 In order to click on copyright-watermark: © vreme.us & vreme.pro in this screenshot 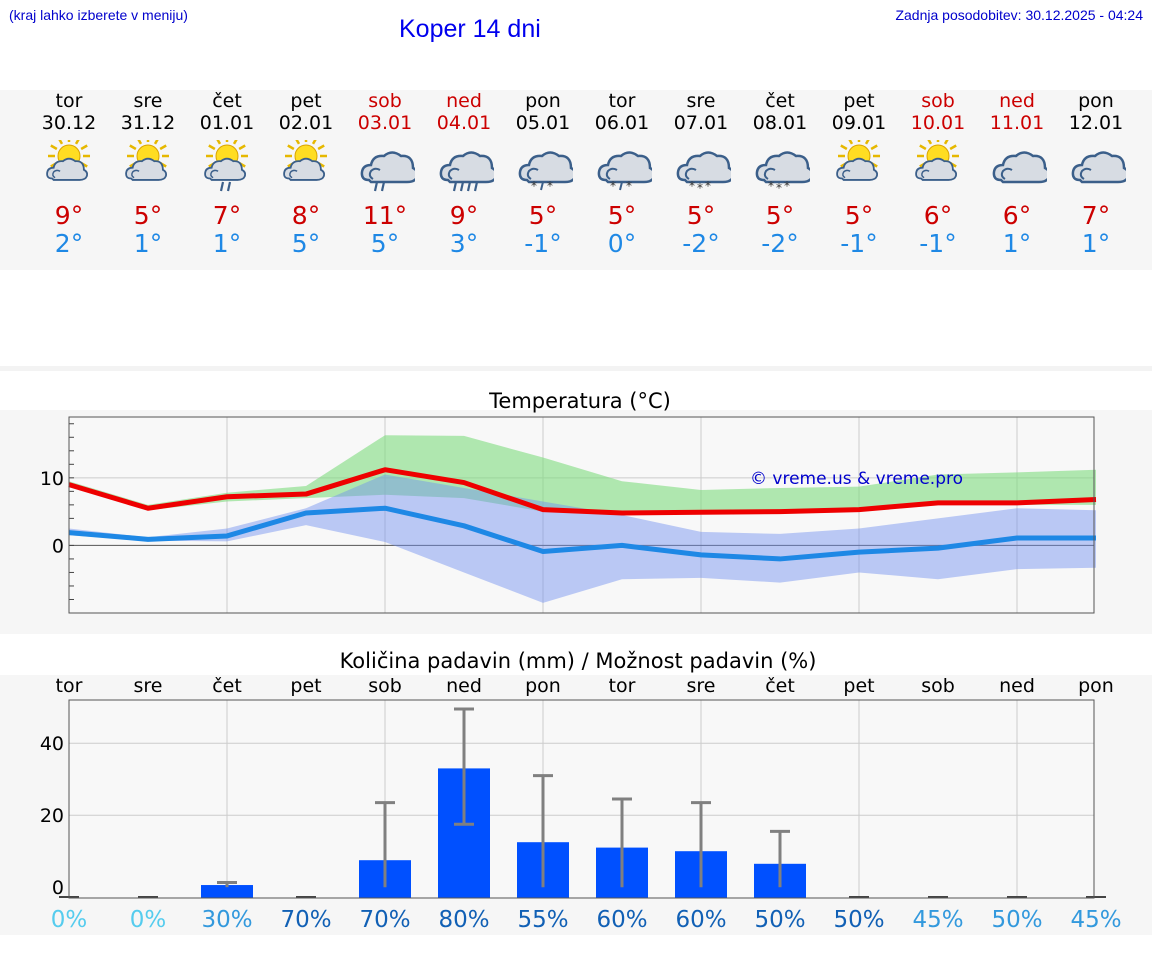, I will do `click(856, 479)`.